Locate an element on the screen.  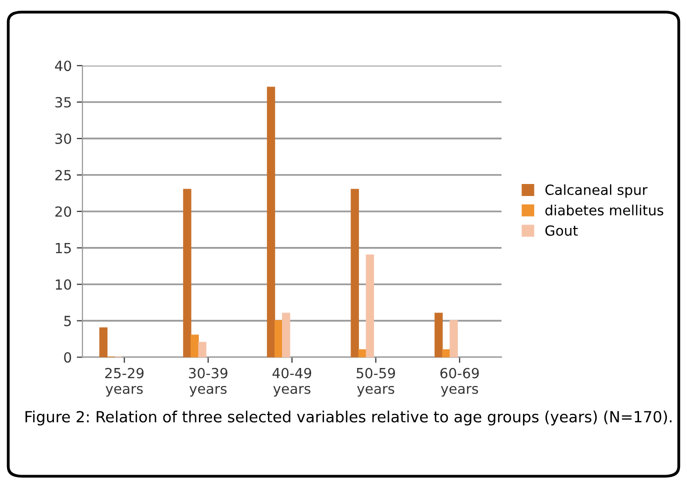
x-tick-label: 60-69 years is located at coordinates (459, 382).